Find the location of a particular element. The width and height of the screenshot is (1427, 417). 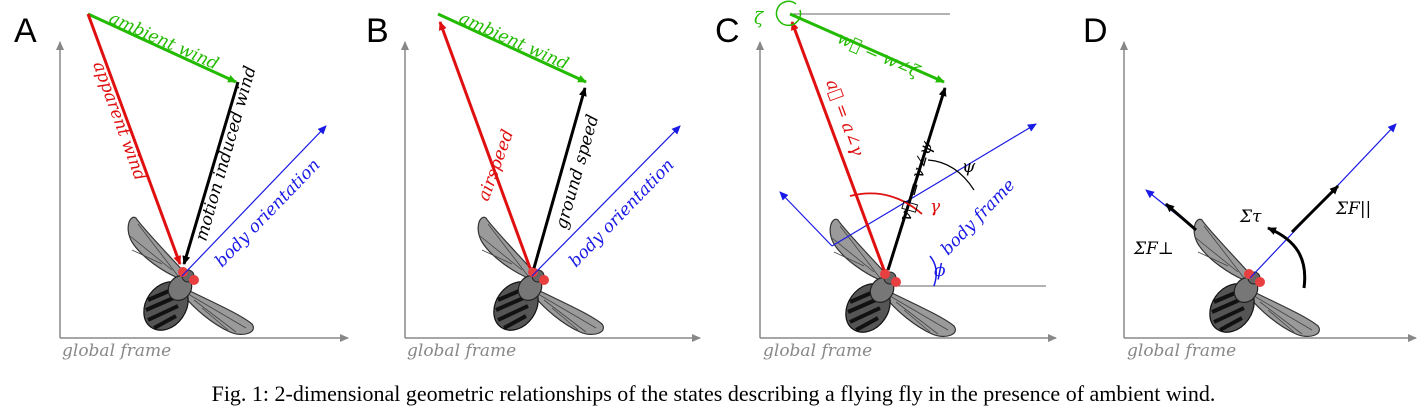

wind-vector-arrow is located at coordinates (867, 48).